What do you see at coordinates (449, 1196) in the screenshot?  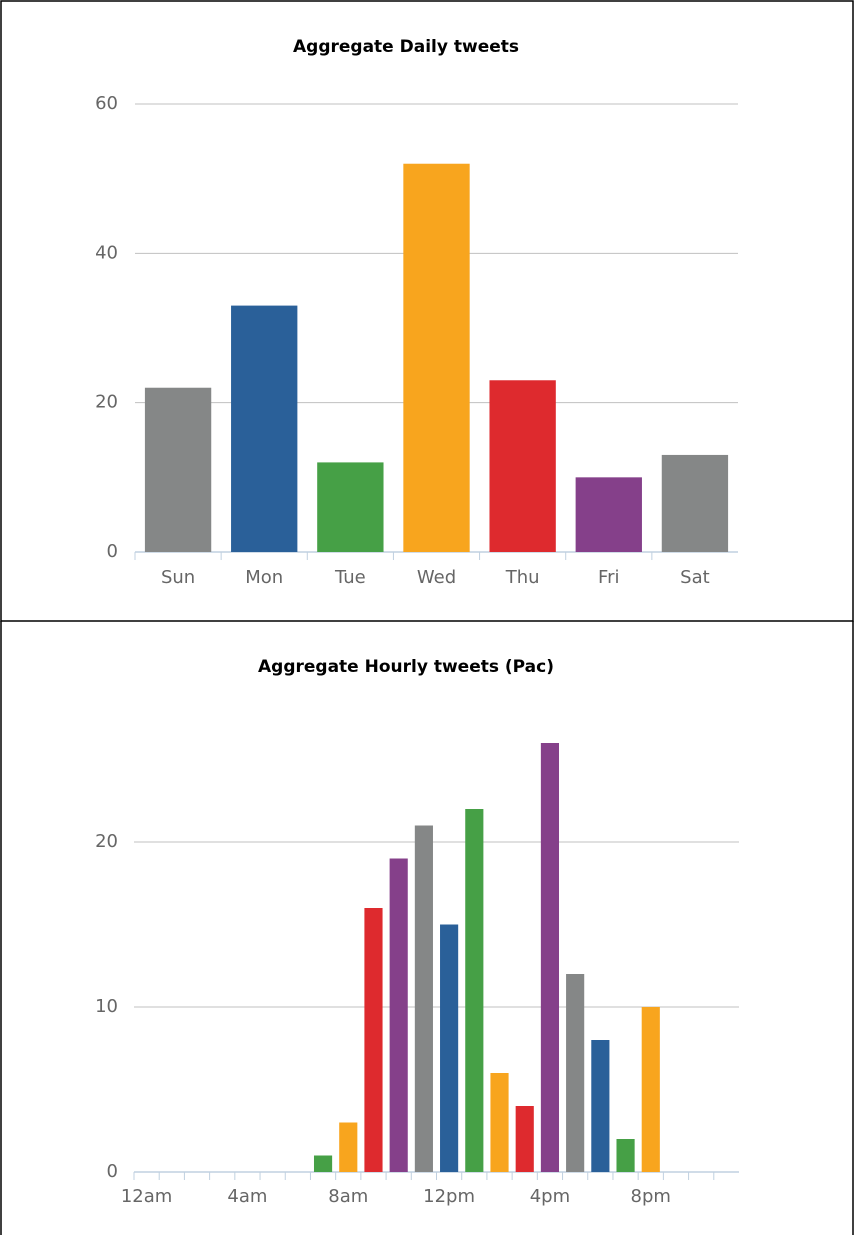 I see `x-tick-label: 12pm` at bounding box center [449, 1196].